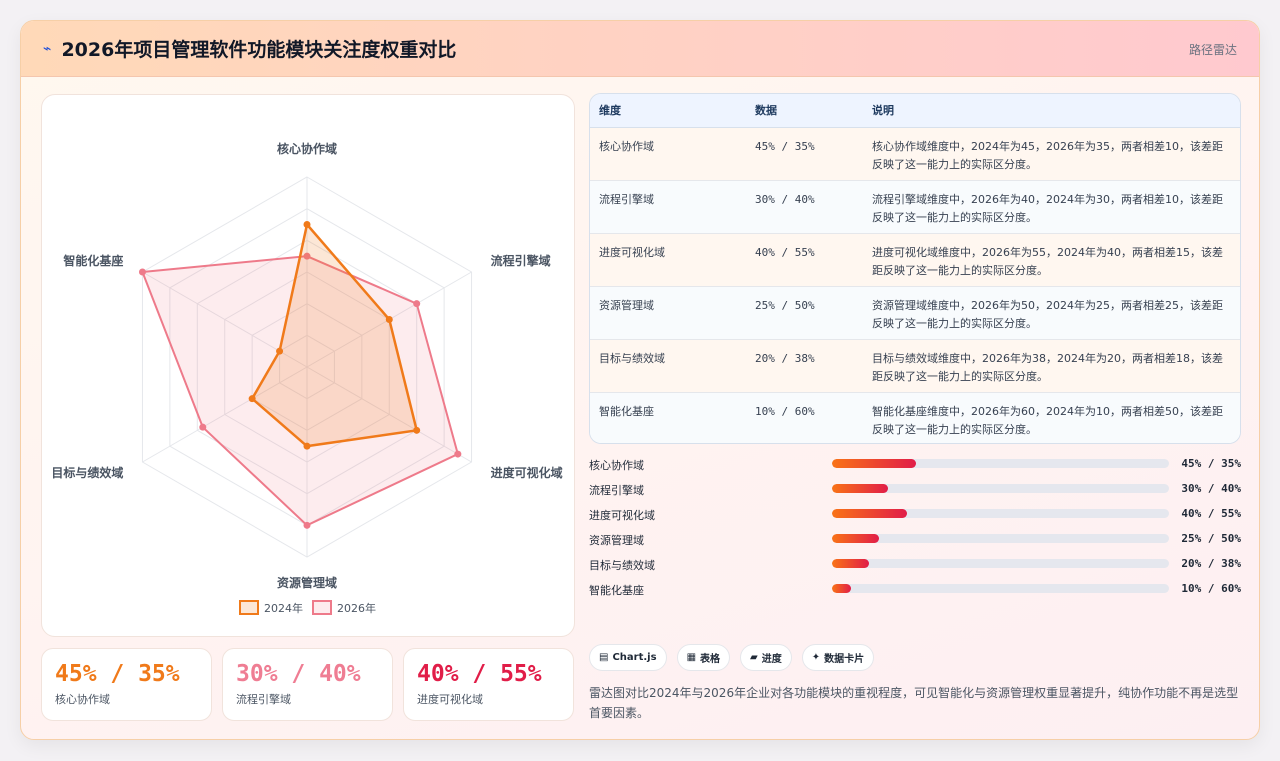 This screenshot has width=1280, height=761. Describe the element at coordinates (616, 590) in the screenshot. I see `progress-label: 智能化基座` at that location.